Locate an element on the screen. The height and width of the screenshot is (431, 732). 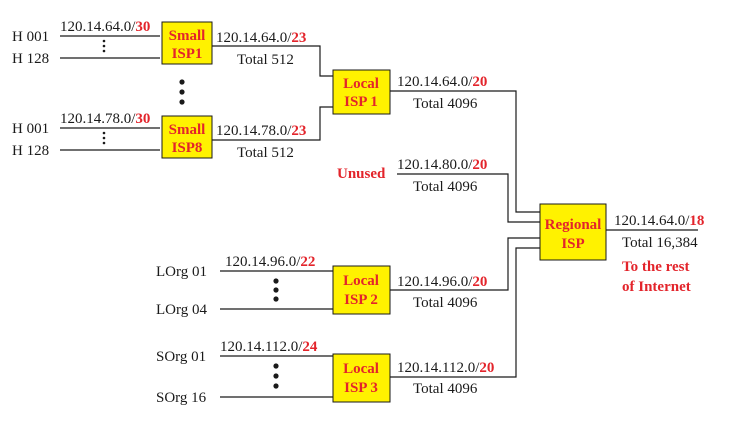
local-isp3-out-block: 120.14.112.0/20 is located at coordinates (445, 368).